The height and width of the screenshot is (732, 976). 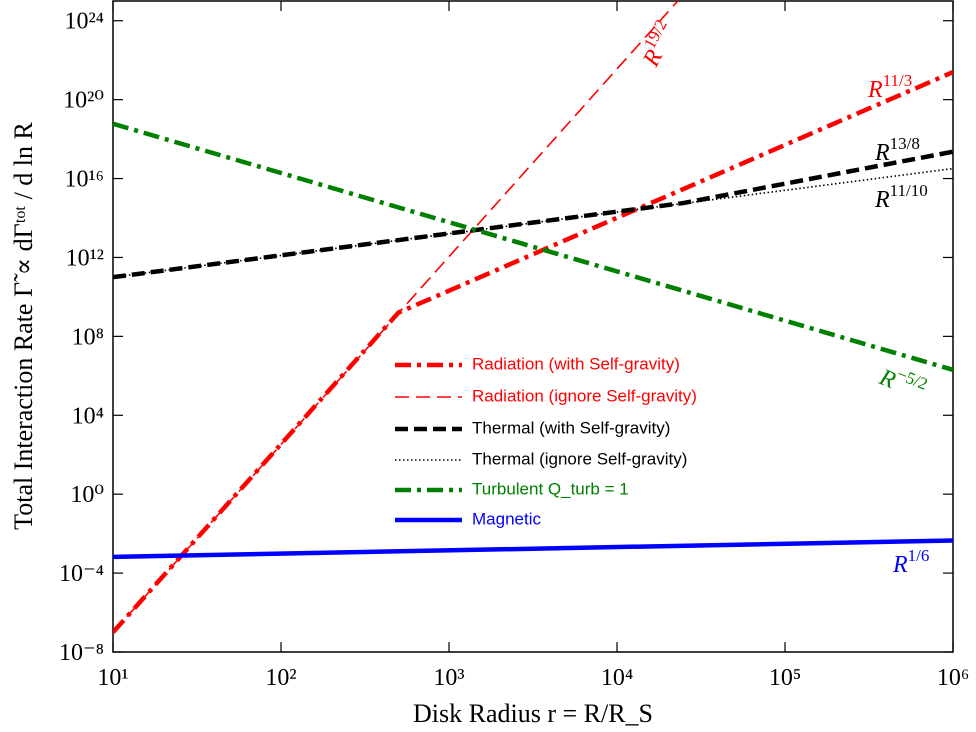 I want to click on y-tick-label: 10⁰, so click(x=87, y=495).